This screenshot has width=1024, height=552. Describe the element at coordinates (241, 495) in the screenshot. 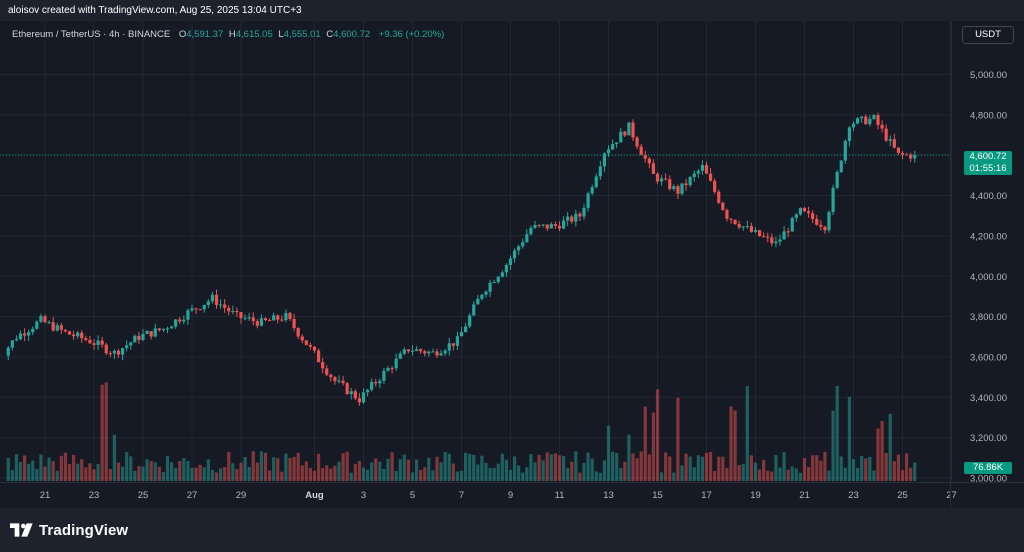

I see `time-axis-label: 29` at that location.